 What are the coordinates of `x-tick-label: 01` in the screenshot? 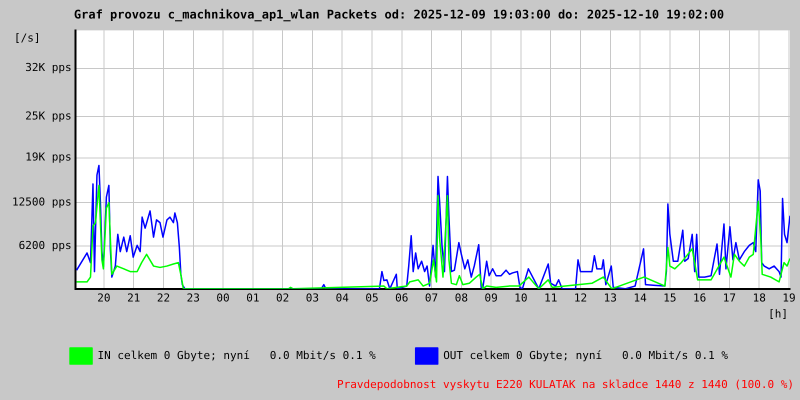 It's located at (253, 297).